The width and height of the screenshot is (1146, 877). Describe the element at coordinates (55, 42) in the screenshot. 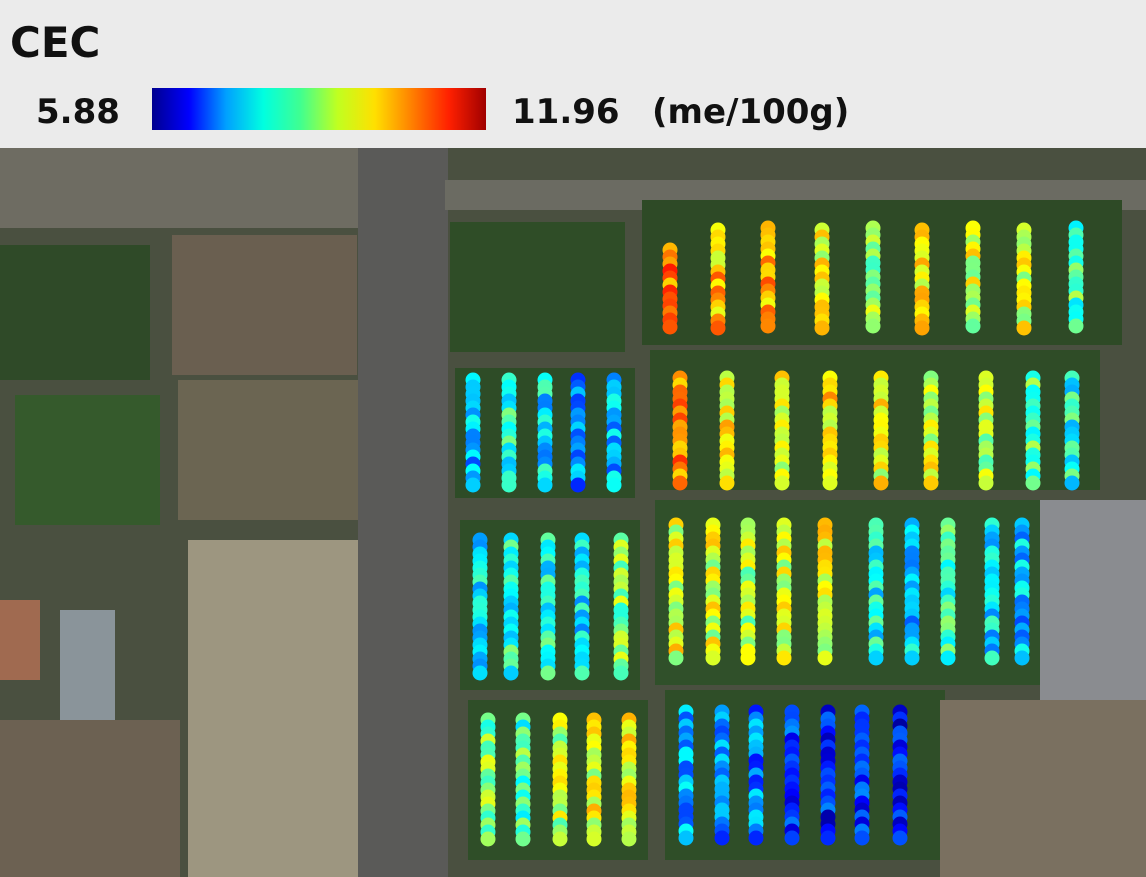

I see `legend-title: CEC` at that location.